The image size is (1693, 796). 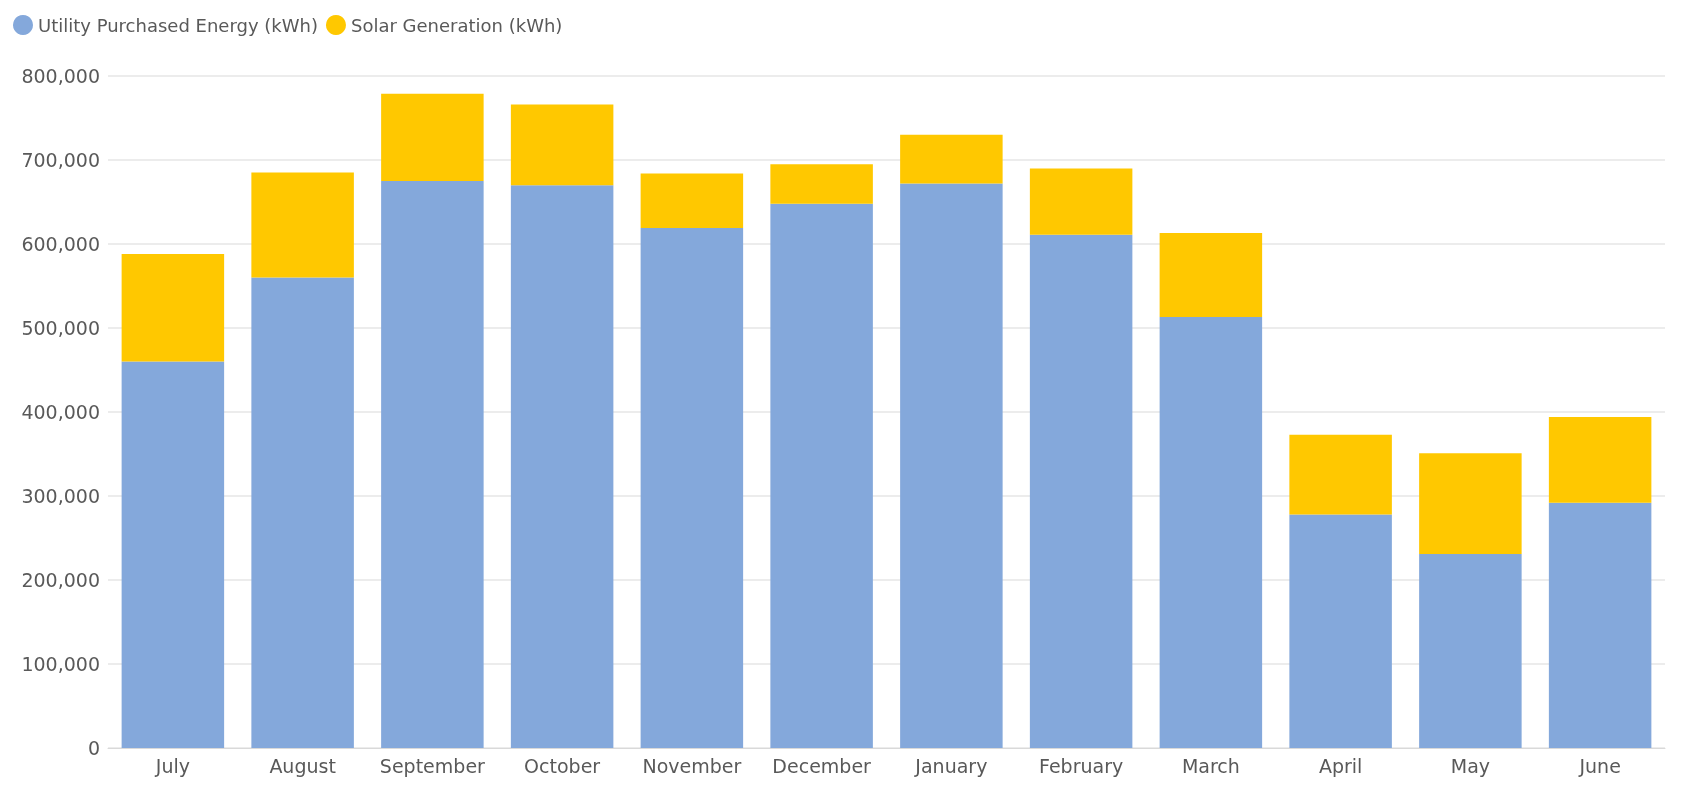 What do you see at coordinates (93, 748) in the screenshot?
I see `y-tick-label: 0` at bounding box center [93, 748].